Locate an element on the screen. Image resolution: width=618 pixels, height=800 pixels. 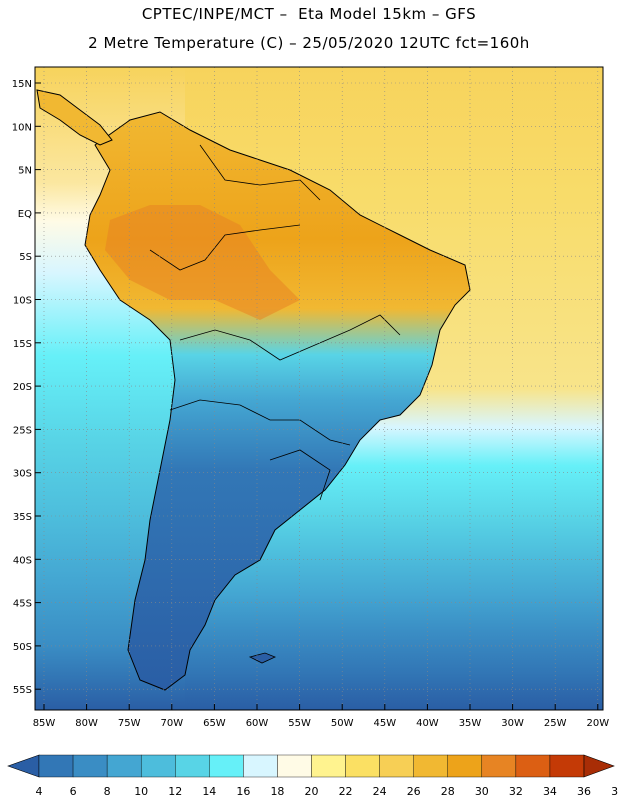
lon-label-65w: 65W is located at coordinates (214, 723).